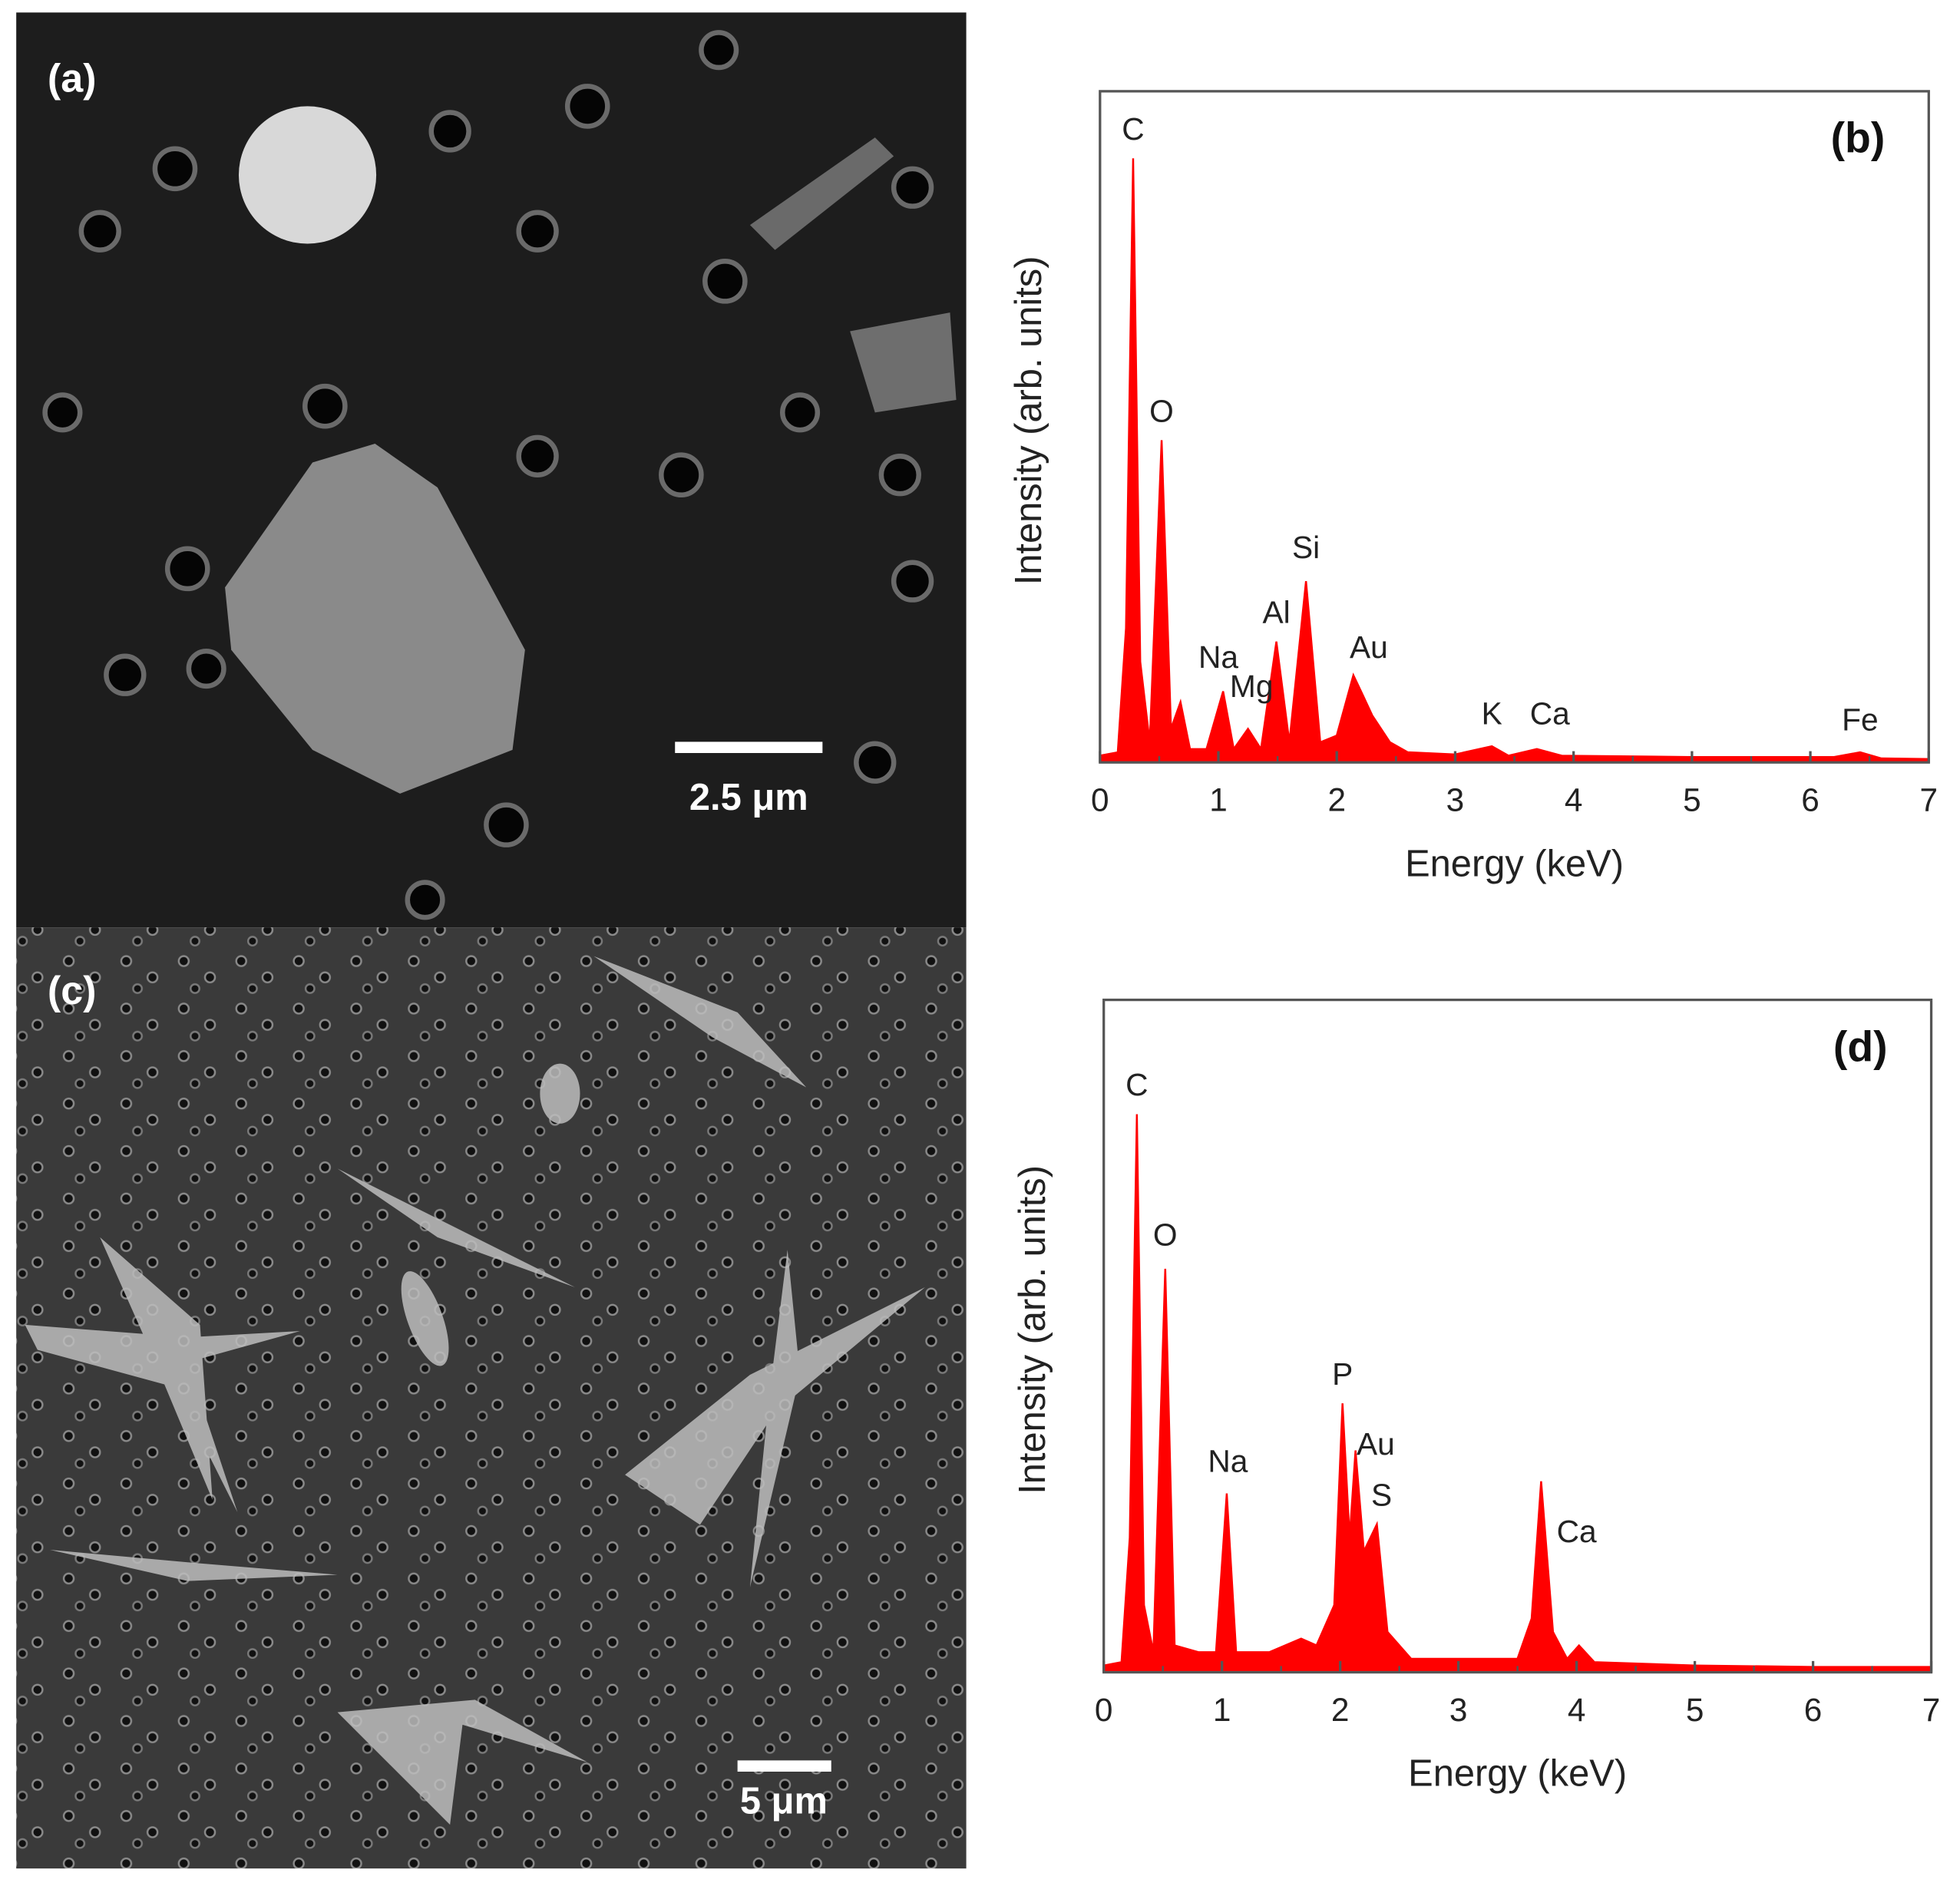 The width and height of the screenshot is (1960, 1896). What do you see at coordinates (72, 991) in the screenshot?
I see `panel-label: (c)` at bounding box center [72, 991].